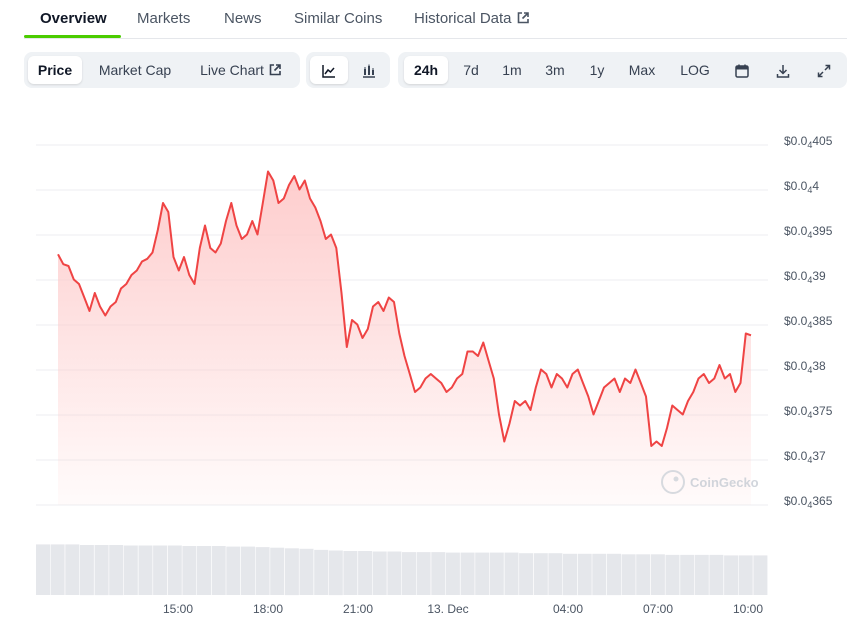 This screenshot has height=641, width=847. What do you see at coordinates (72, 36) in the screenshot?
I see `active-tab-underline` at bounding box center [72, 36].